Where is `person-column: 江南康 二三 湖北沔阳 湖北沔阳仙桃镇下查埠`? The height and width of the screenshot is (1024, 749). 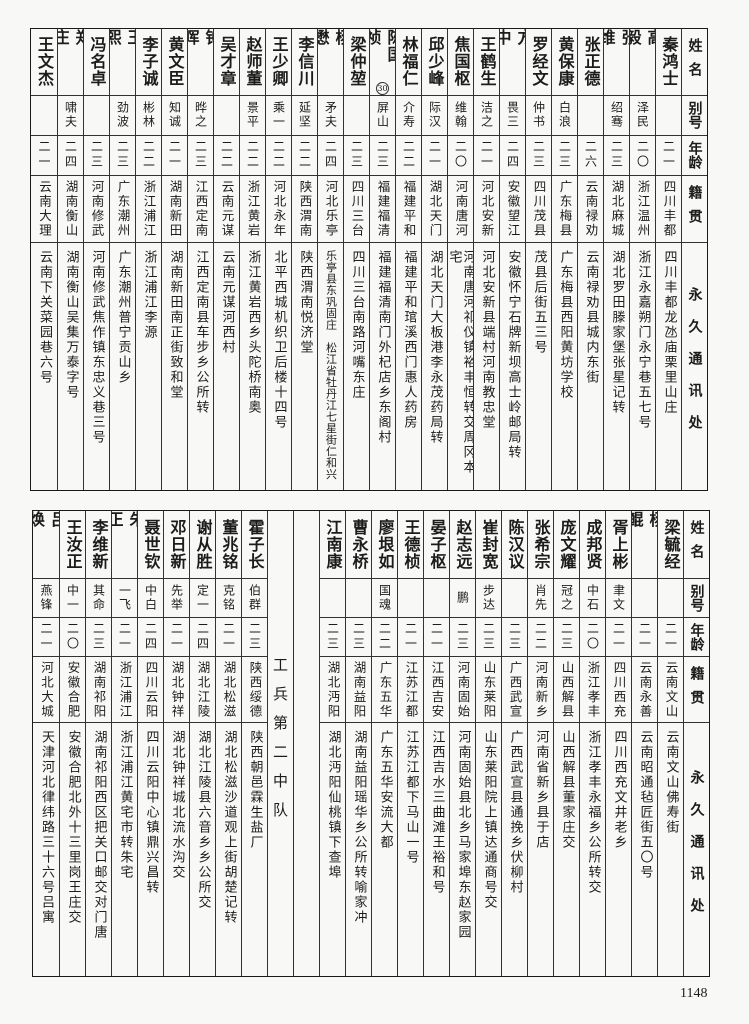 person-column: 江南康 二三 湖北沔阳 湖北沔阳仙桃镇下查埠 is located at coordinates (332, 743).